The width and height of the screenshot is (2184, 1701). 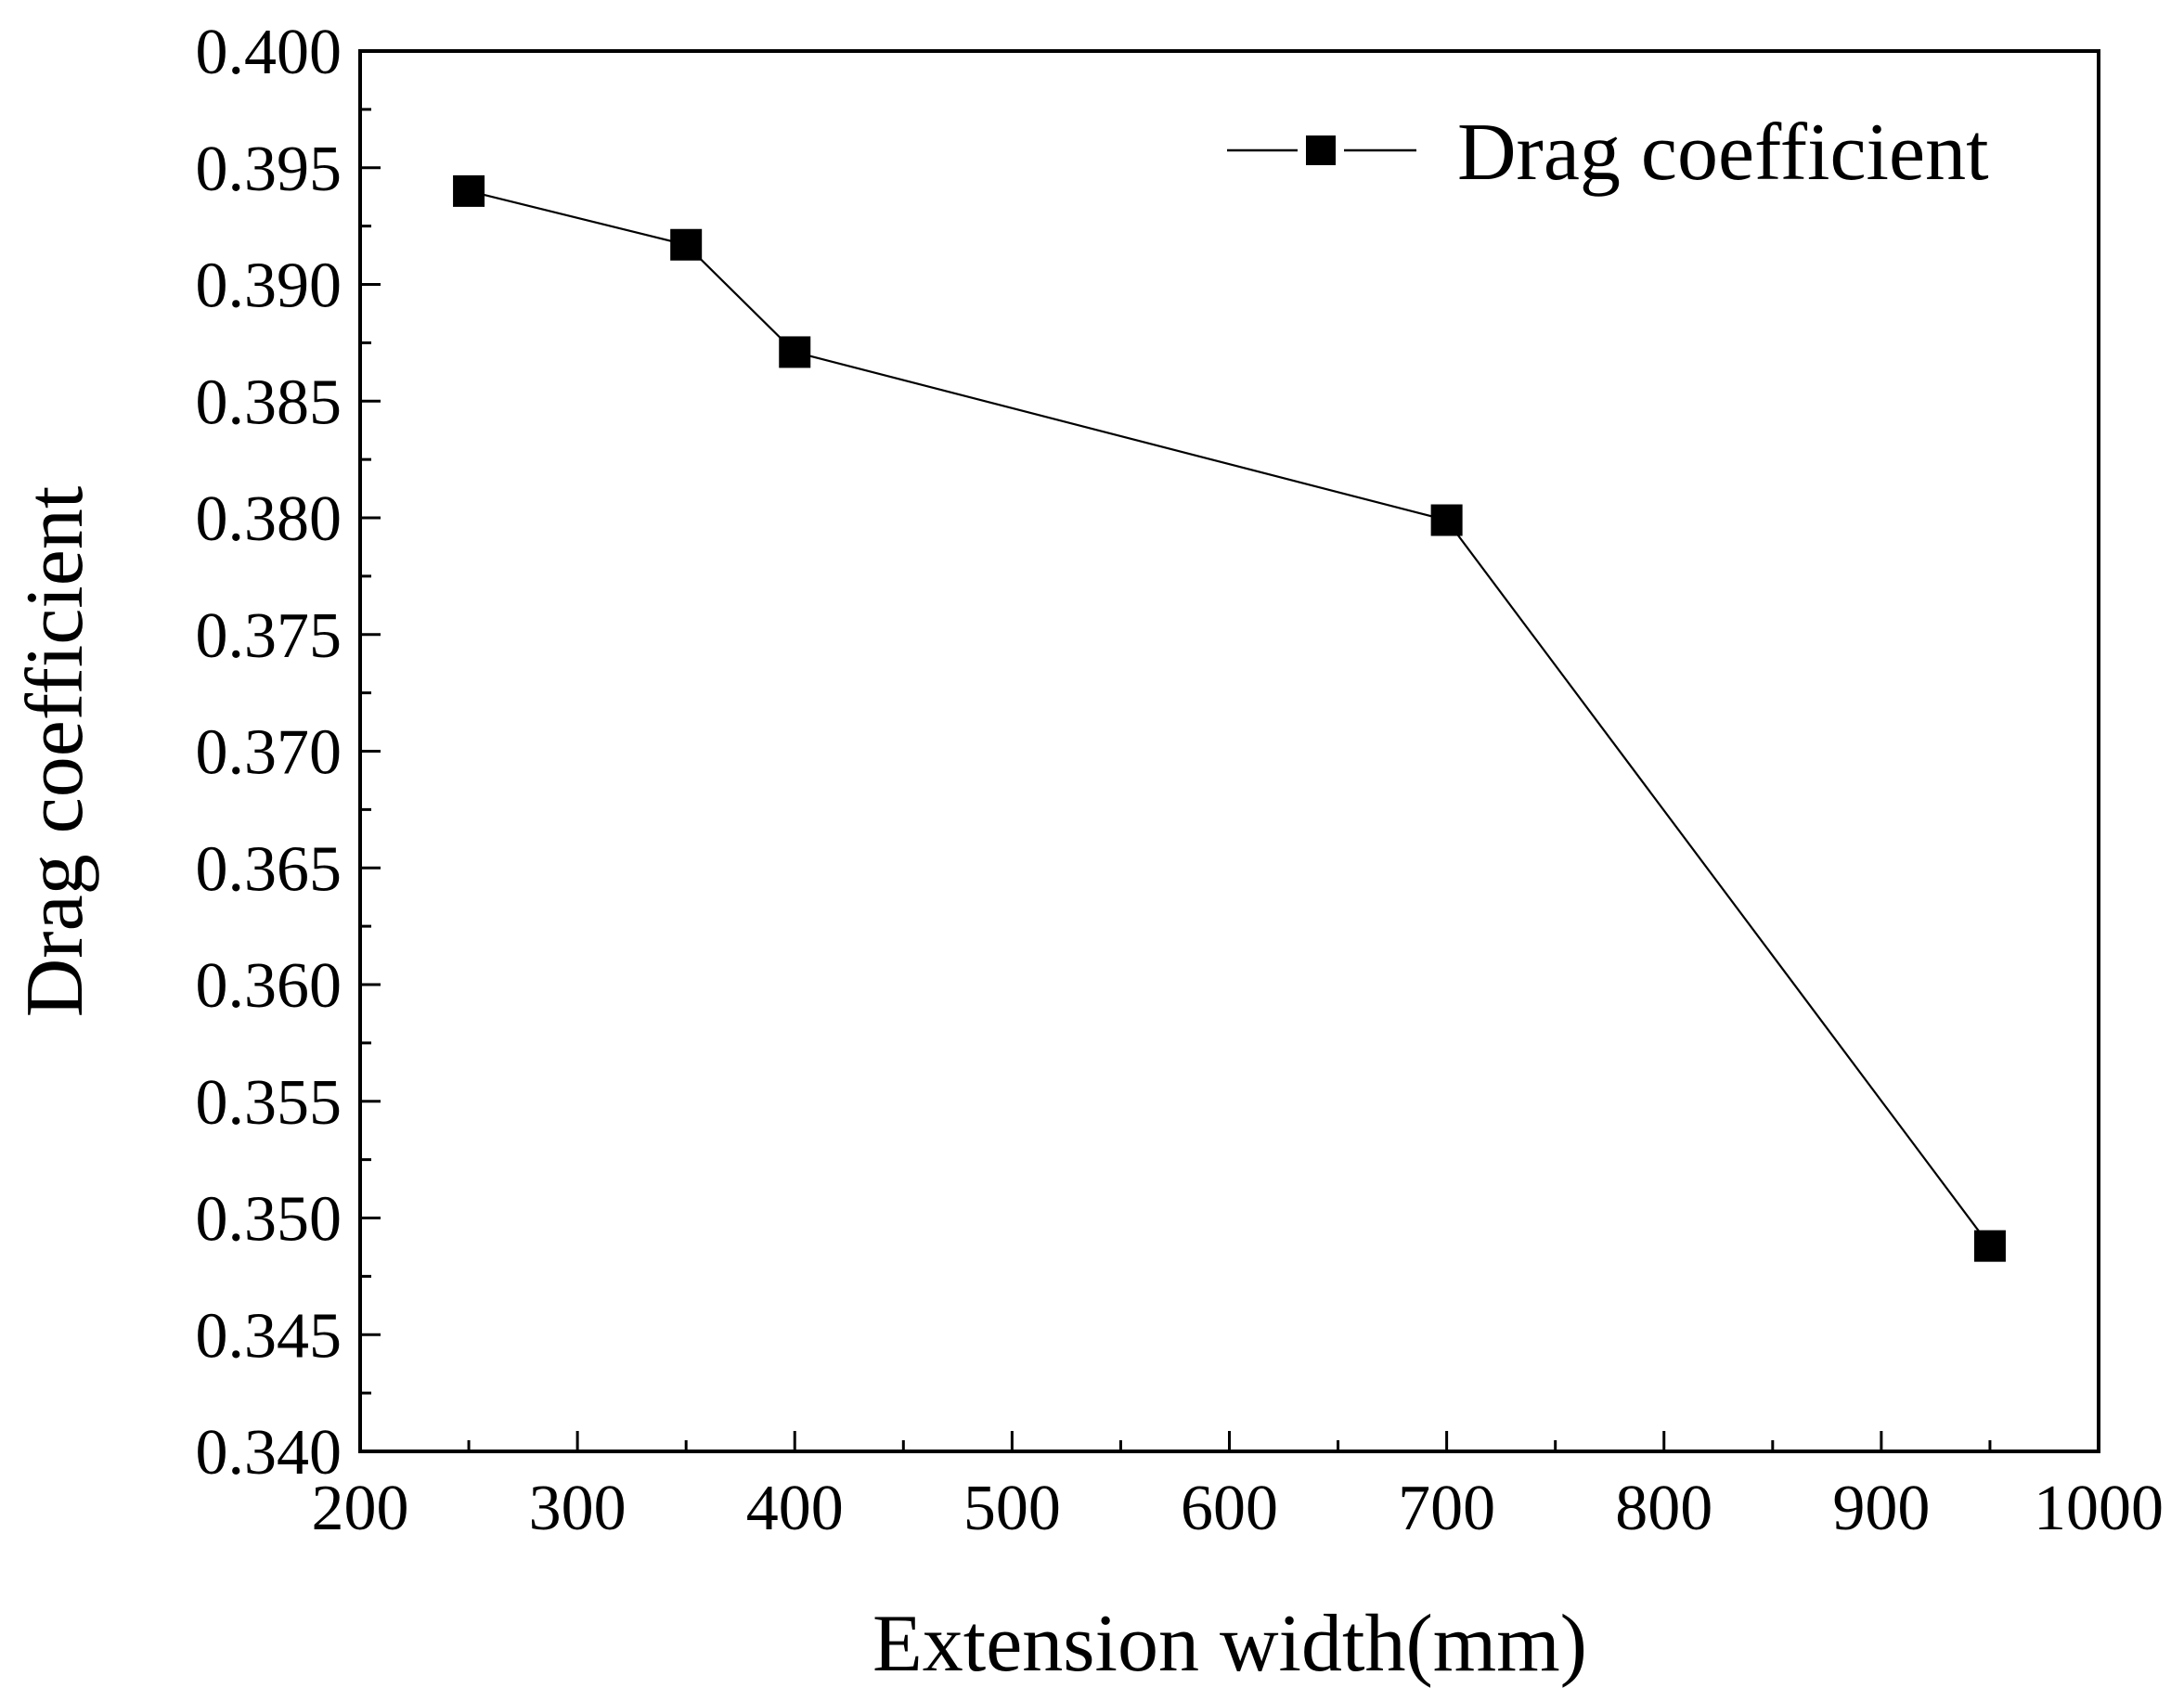 What do you see at coordinates (269, 986) in the screenshot?
I see `y-tick-label: 0.360` at bounding box center [269, 986].